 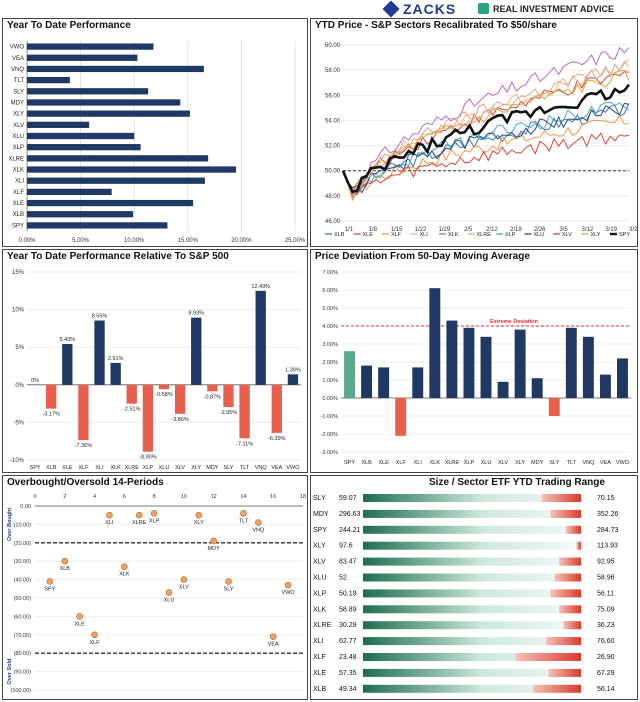 What do you see at coordinates (258, 522) in the screenshot?
I see `ob-point-vnq` at bounding box center [258, 522].